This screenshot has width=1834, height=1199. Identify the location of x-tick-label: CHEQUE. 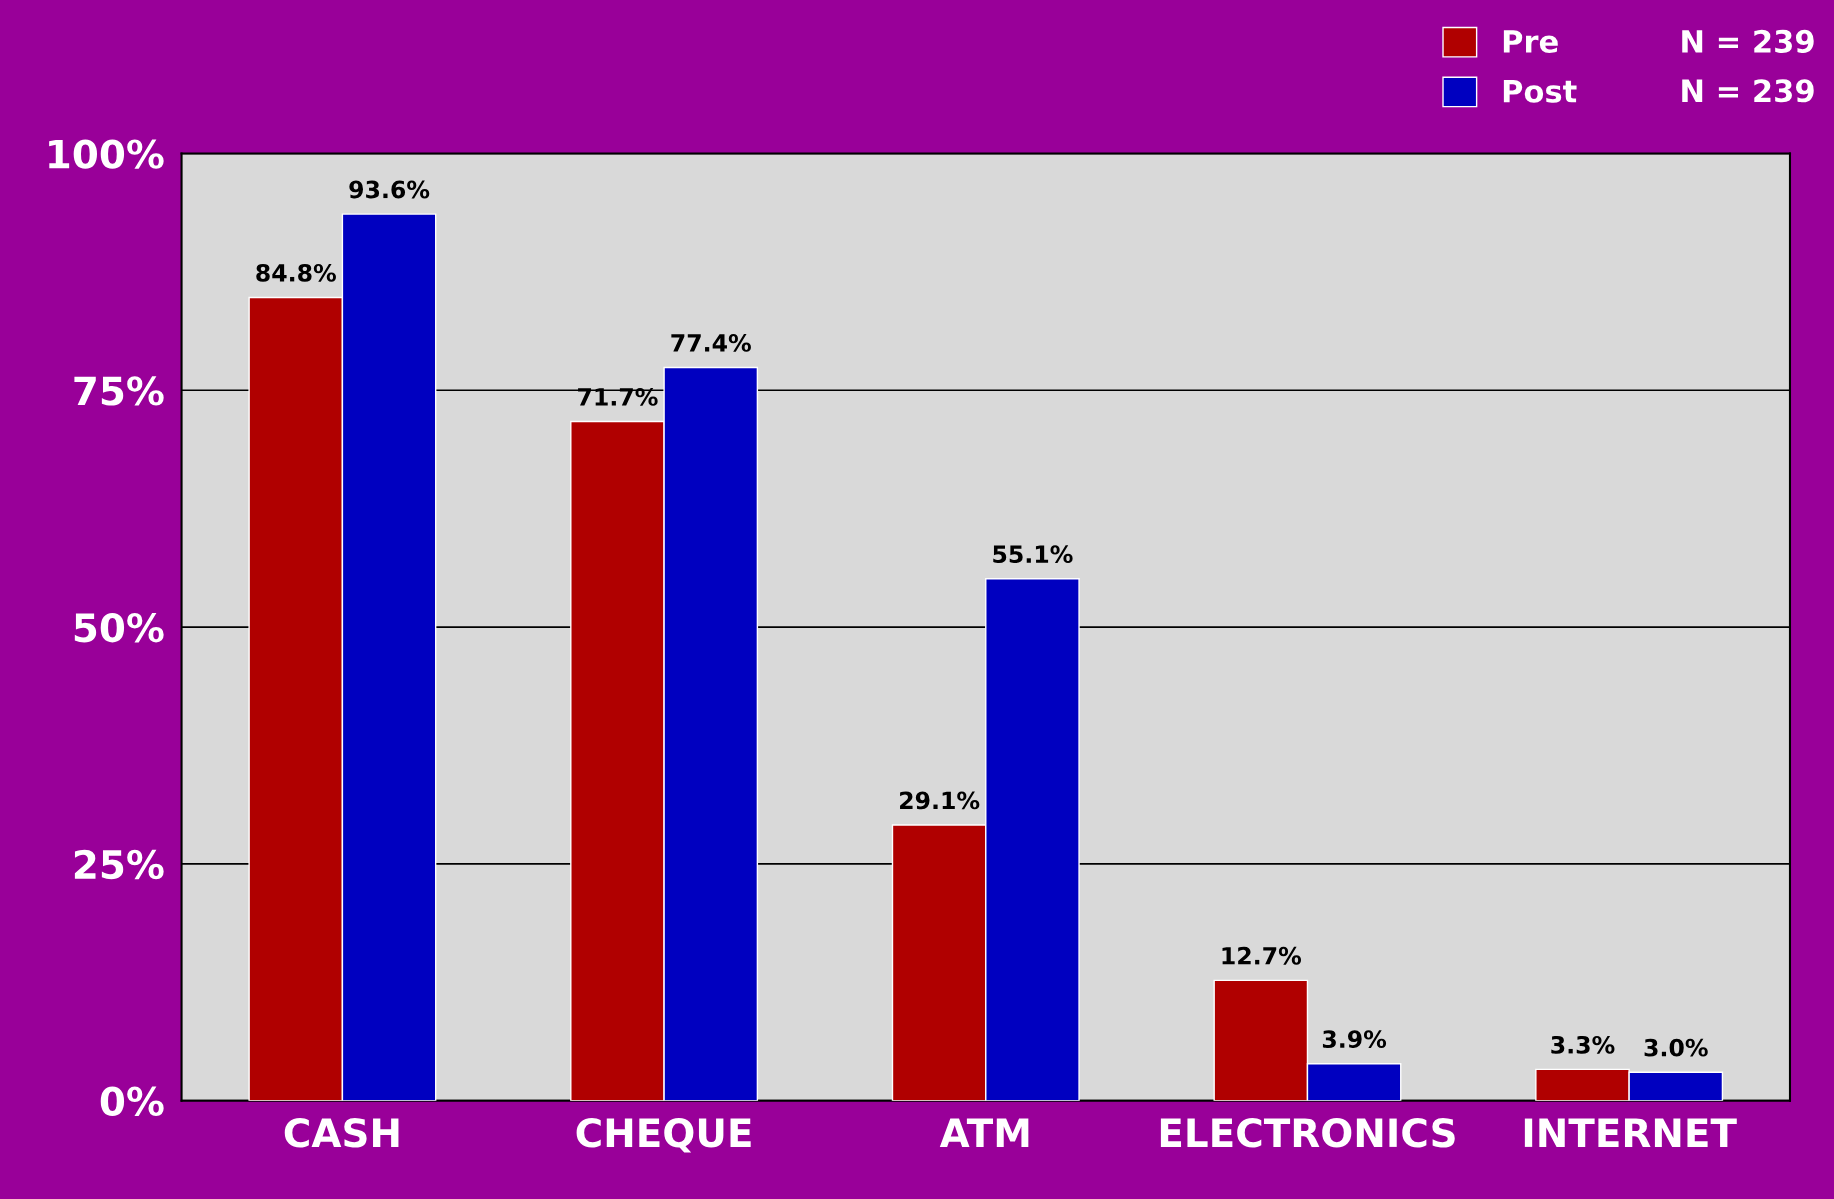
(663, 1135).